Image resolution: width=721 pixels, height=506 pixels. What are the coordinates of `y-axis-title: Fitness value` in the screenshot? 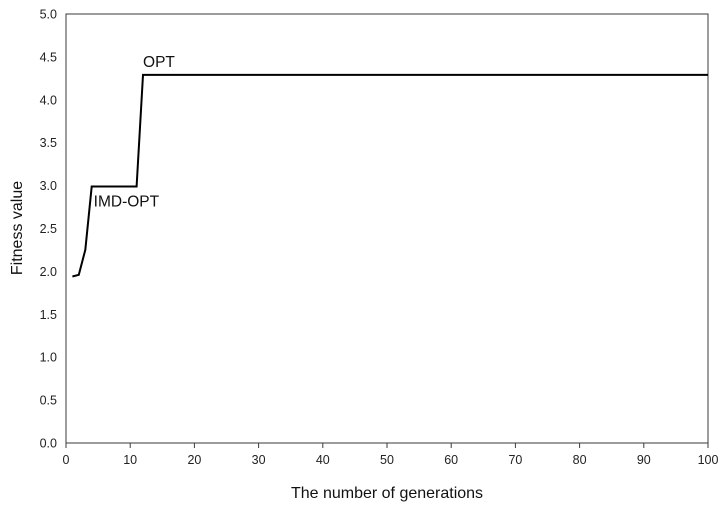 It's located at (17, 228).